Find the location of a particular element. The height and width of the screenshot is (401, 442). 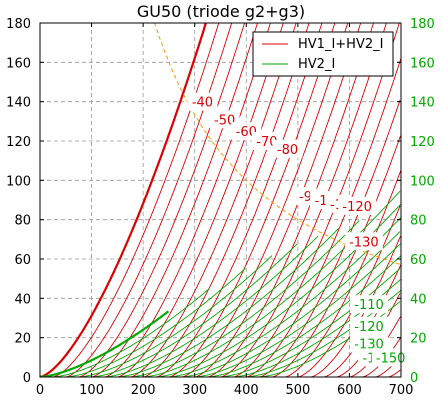

y-tick-label-right: 160 is located at coordinates (422, 63).